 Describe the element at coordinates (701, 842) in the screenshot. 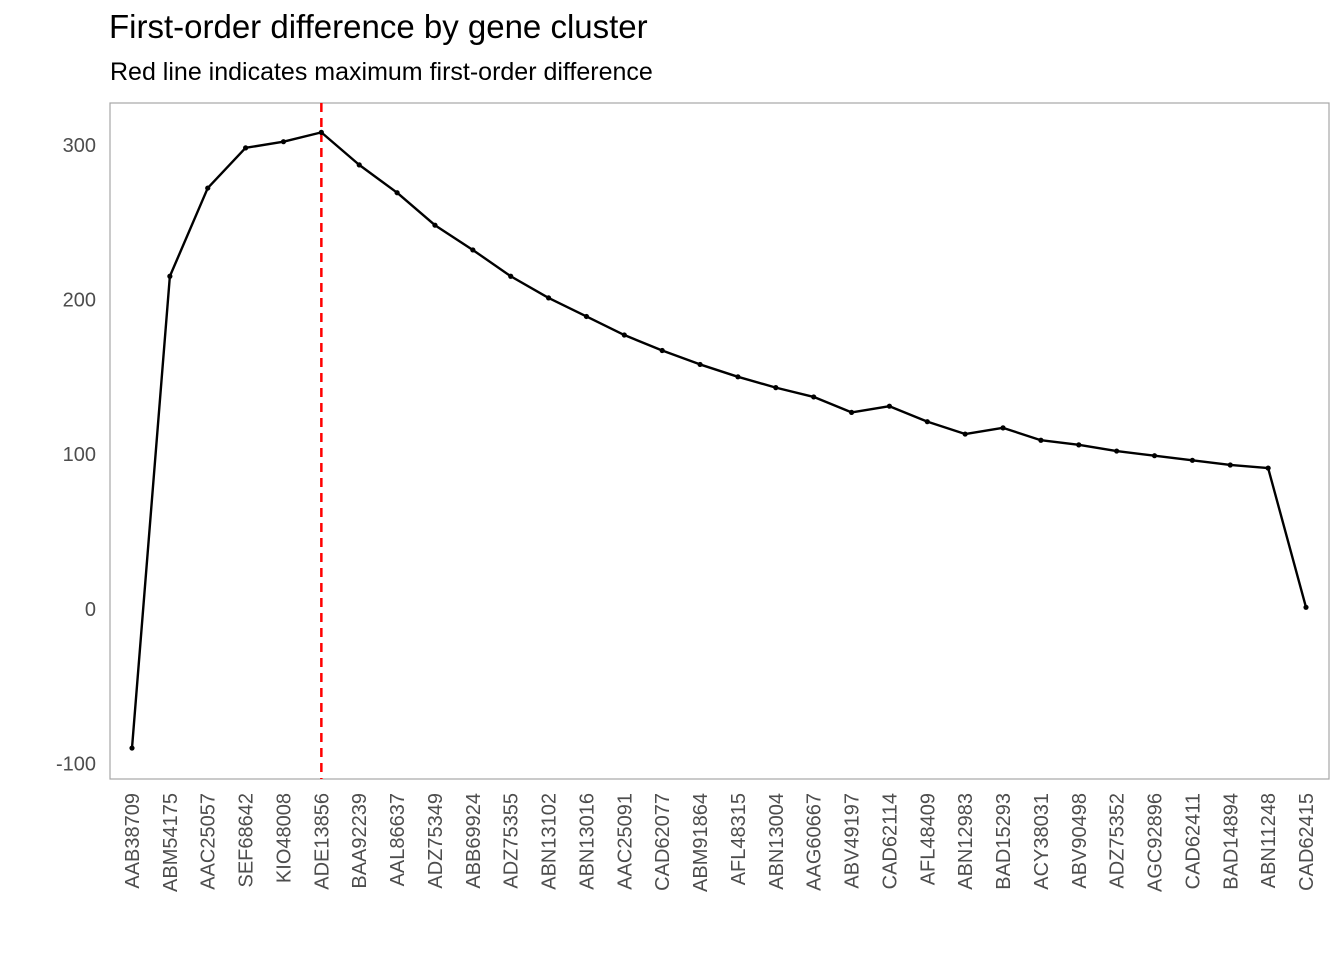

I see `x-tick-label: ABM91864` at that location.